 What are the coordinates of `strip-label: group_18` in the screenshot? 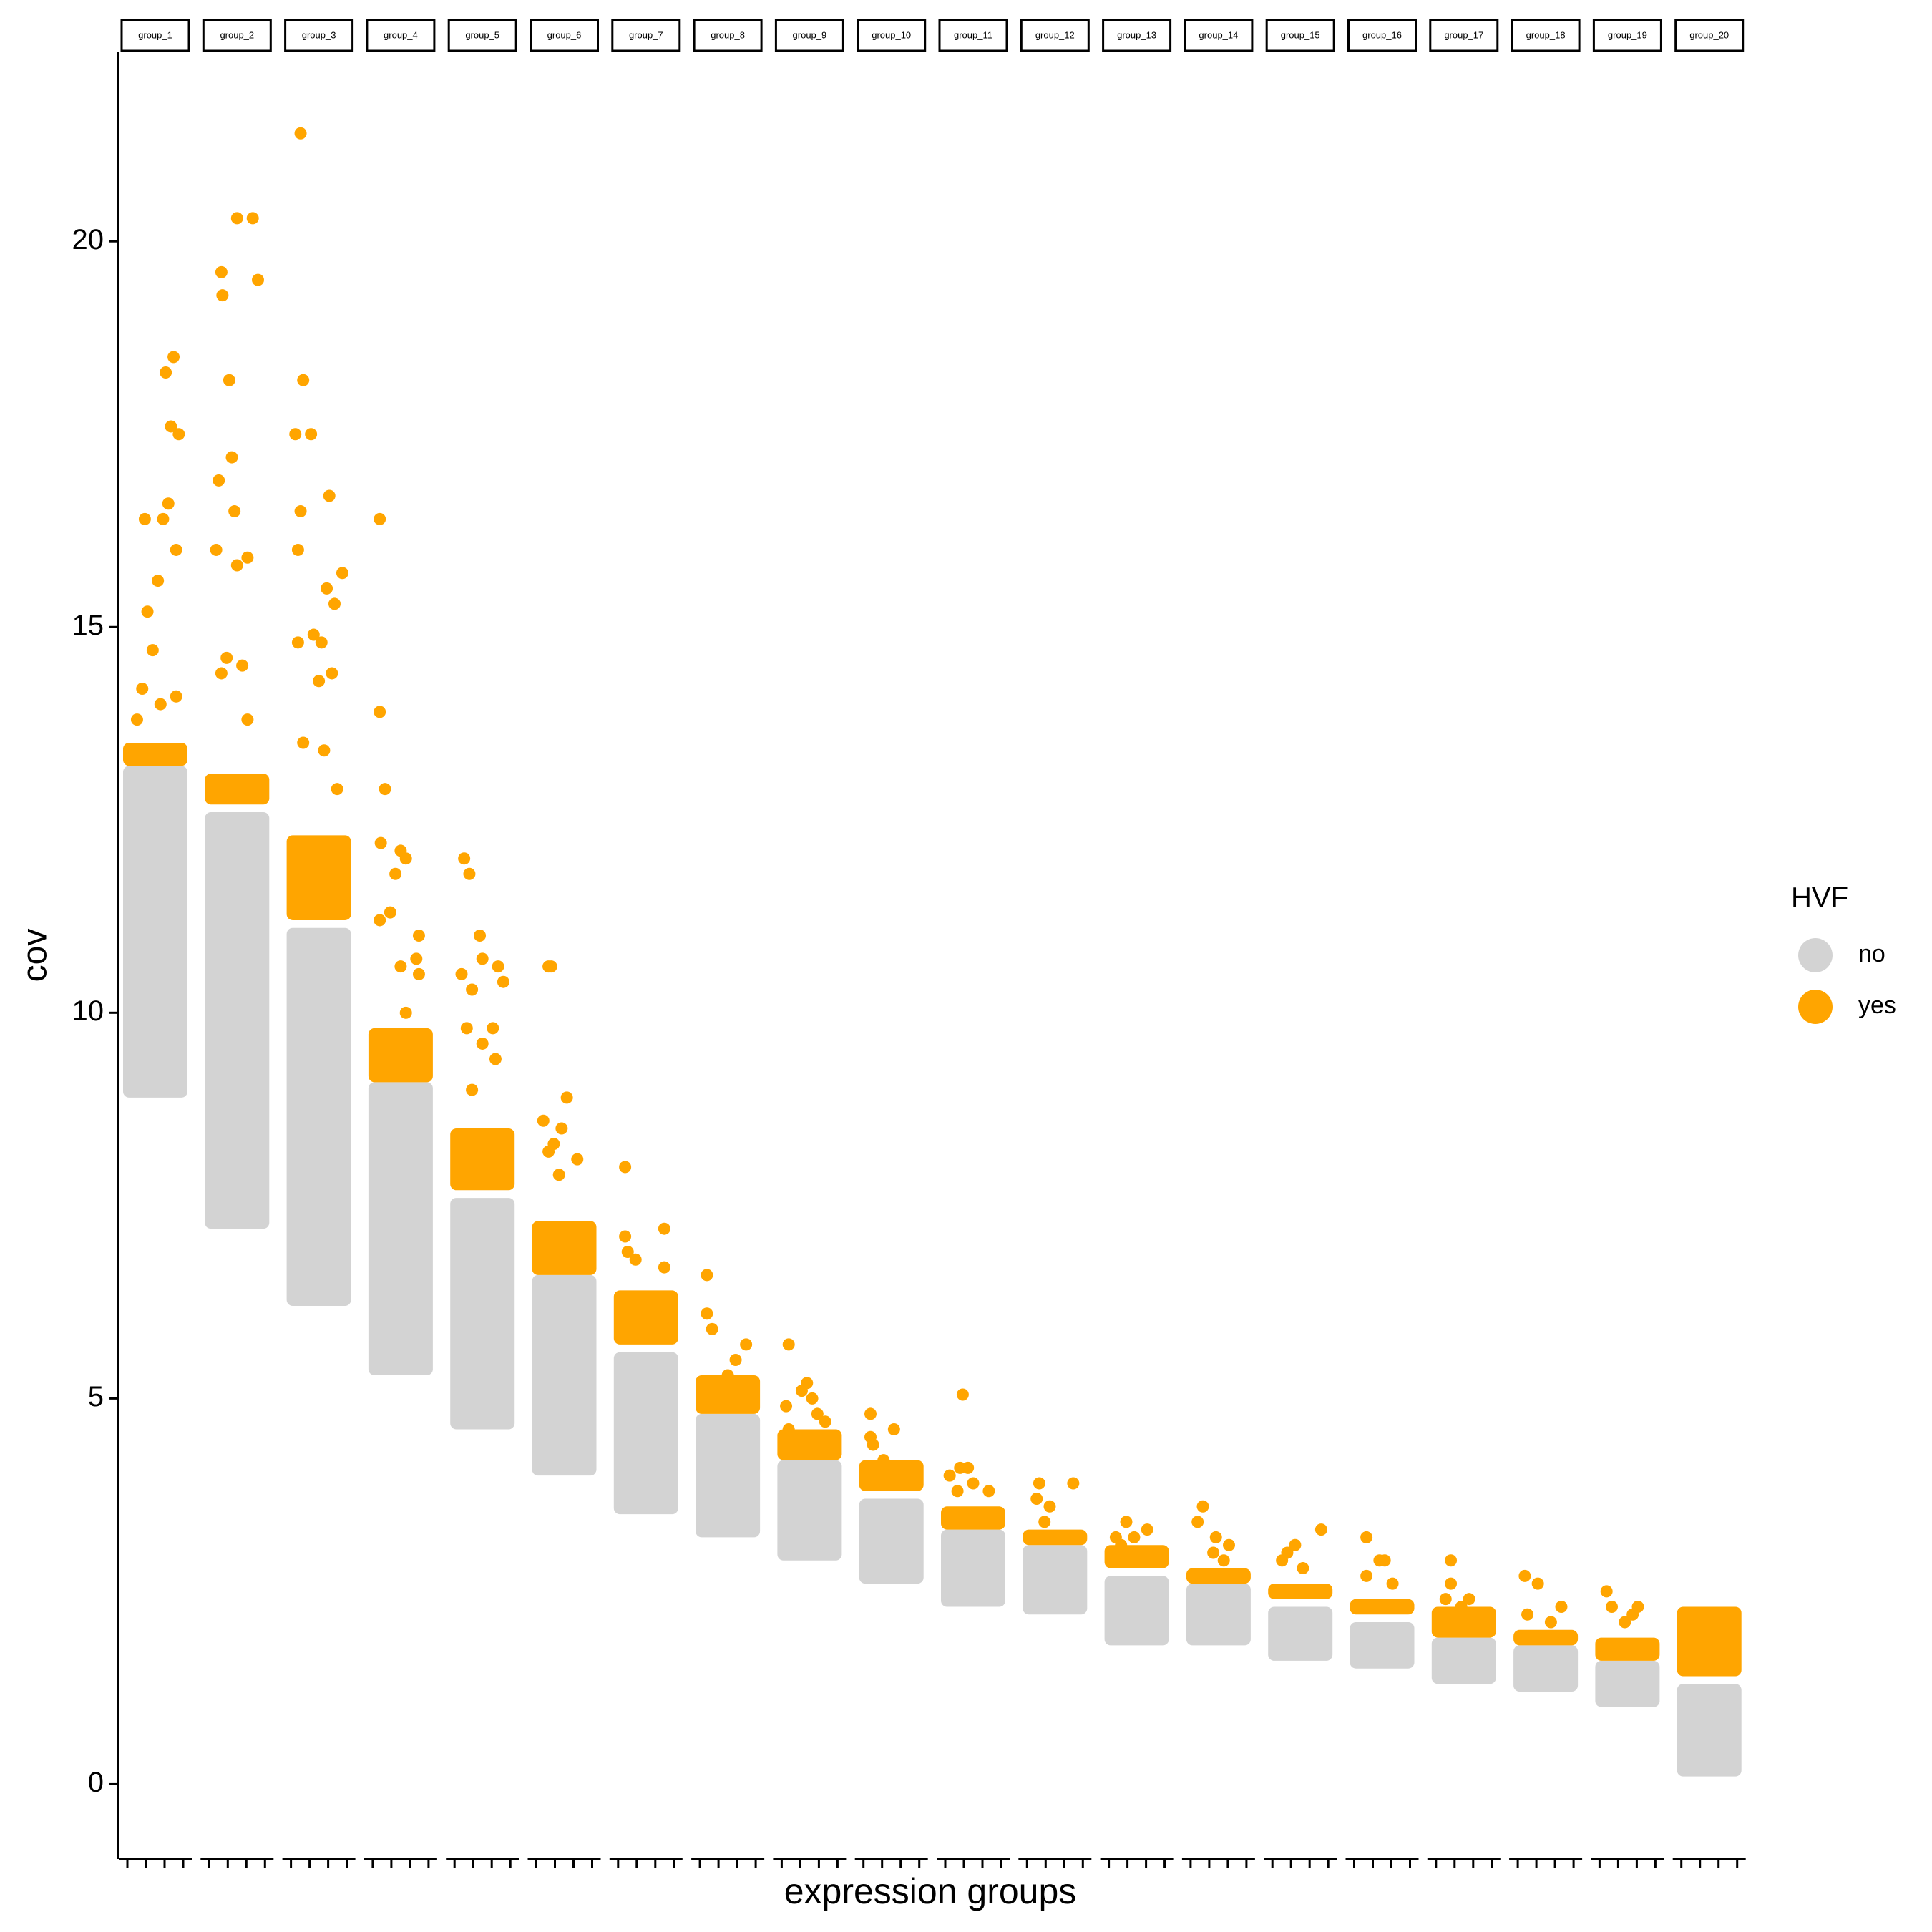 It's located at (1546, 34).